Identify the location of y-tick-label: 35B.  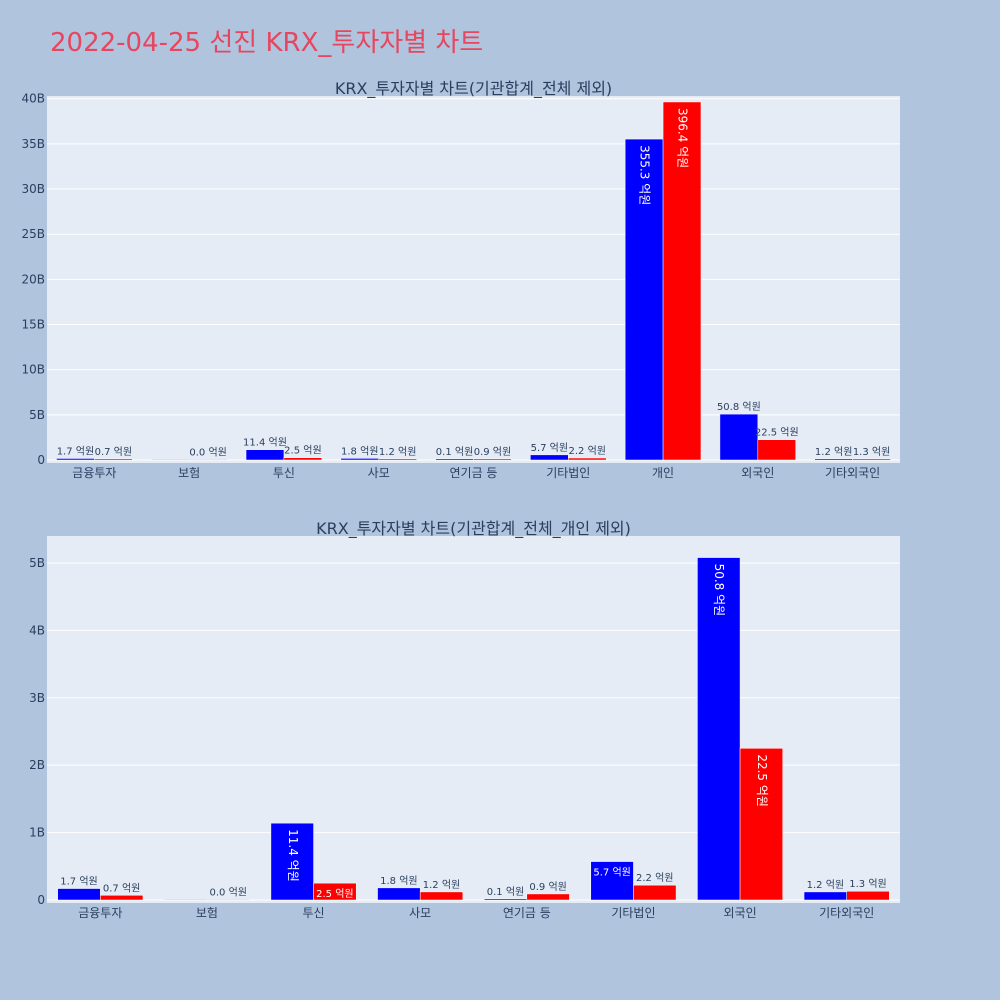
(33, 144).